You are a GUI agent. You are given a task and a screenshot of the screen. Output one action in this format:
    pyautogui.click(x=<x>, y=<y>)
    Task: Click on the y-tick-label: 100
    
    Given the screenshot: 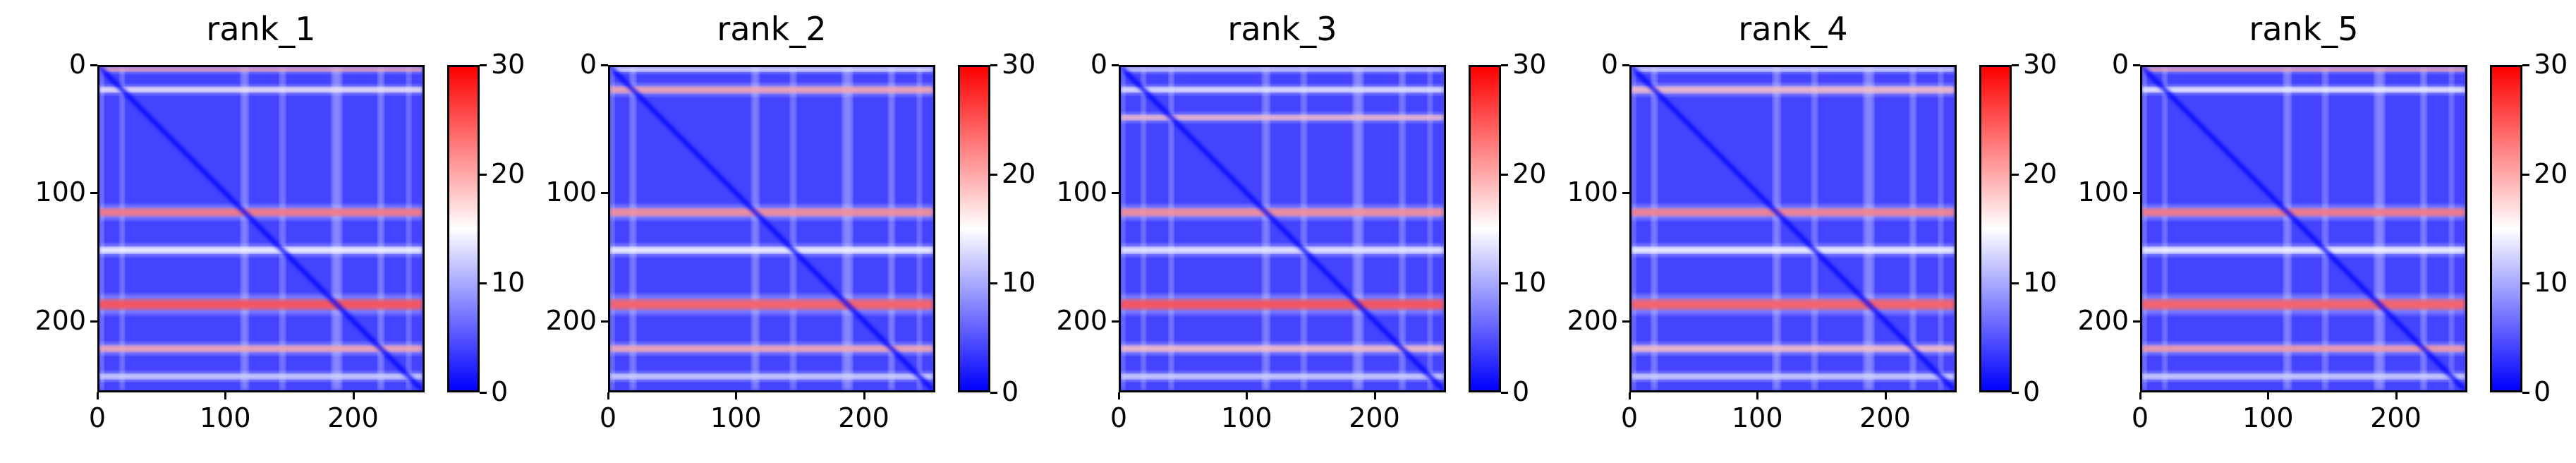 What is the action you would take?
    pyautogui.click(x=61, y=192)
    